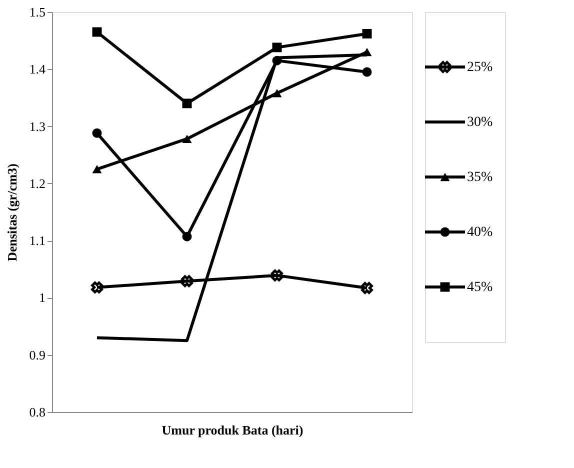  I want to click on y-tick-label: 1, so click(42, 298).